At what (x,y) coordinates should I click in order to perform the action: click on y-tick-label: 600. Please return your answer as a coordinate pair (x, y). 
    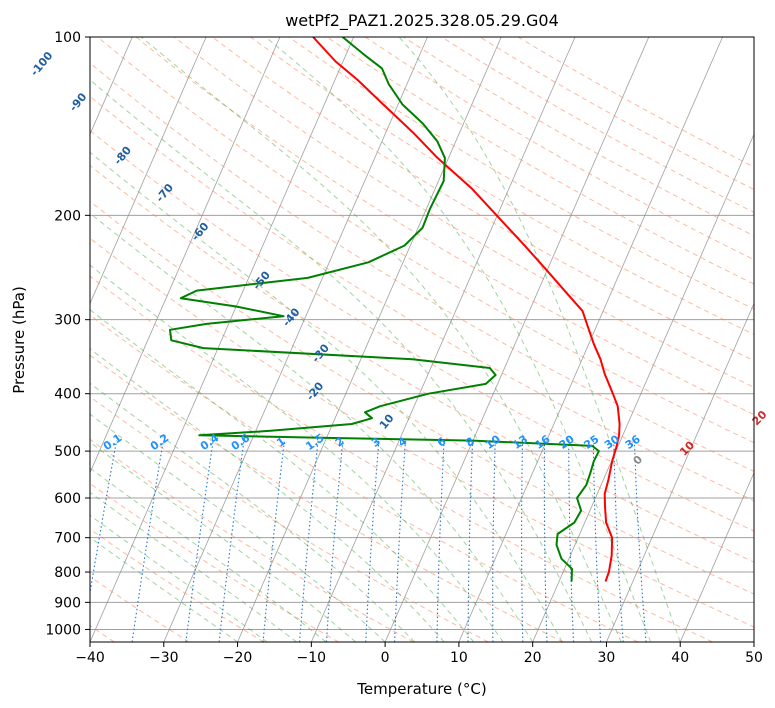
    Looking at the image, I should click on (67, 499).